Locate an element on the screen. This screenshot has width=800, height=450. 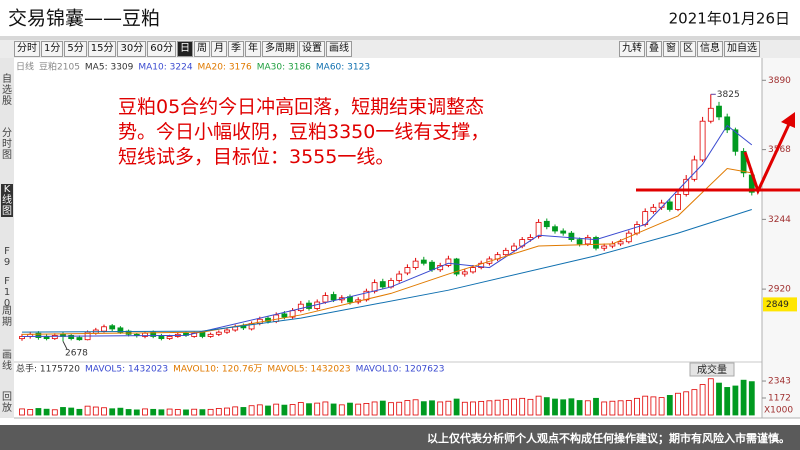
volume-legend: MAVOL10: 1207623 is located at coordinates (400, 370).